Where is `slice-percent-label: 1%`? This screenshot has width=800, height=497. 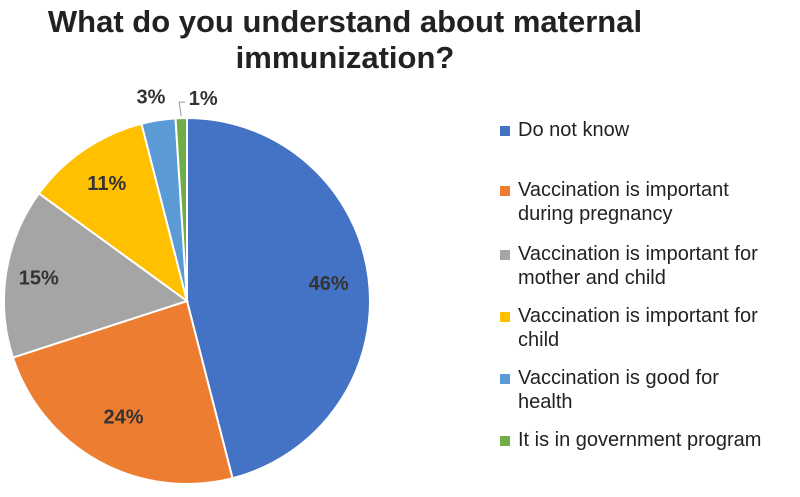 slice-percent-label: 1% is located at coordinates (203, 99).